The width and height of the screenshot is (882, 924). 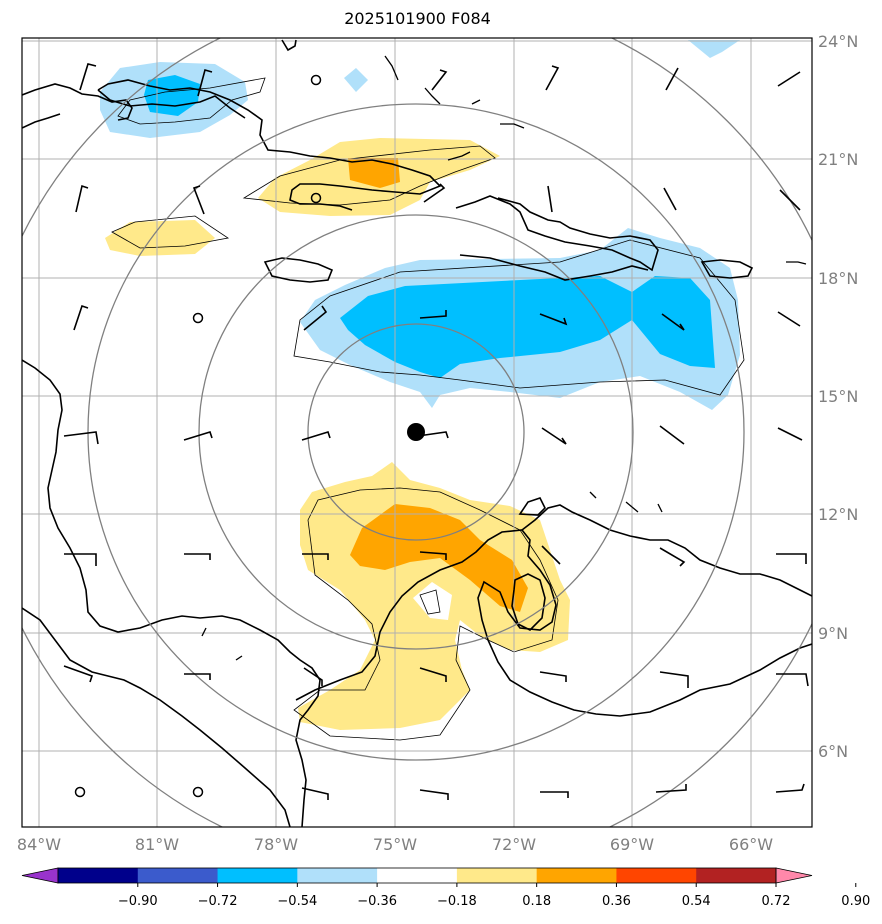 What do you see at coordinates (776, 901) in the screenshot?
I see `colorbar-tick-label: 0.72` at bounding box center [776, 901].